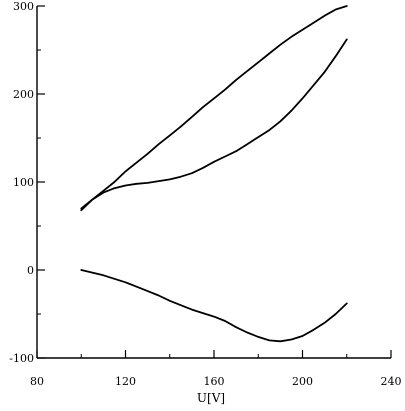  I want to click on x-tick-label: 240, so click(391, 381).